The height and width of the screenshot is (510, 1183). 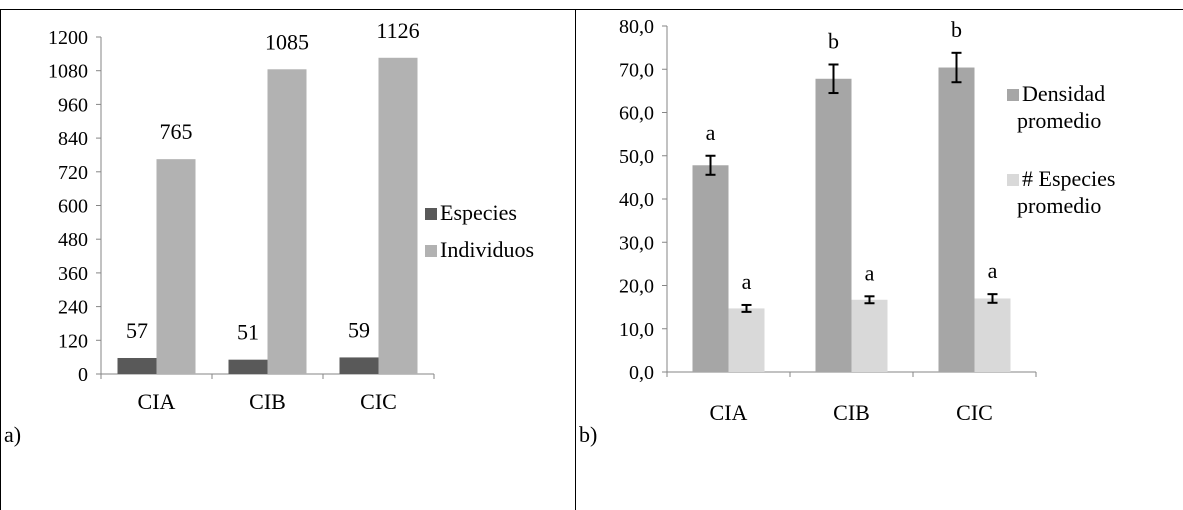 I want to click on y-tick-label: 600, so click(x=73, y=207).